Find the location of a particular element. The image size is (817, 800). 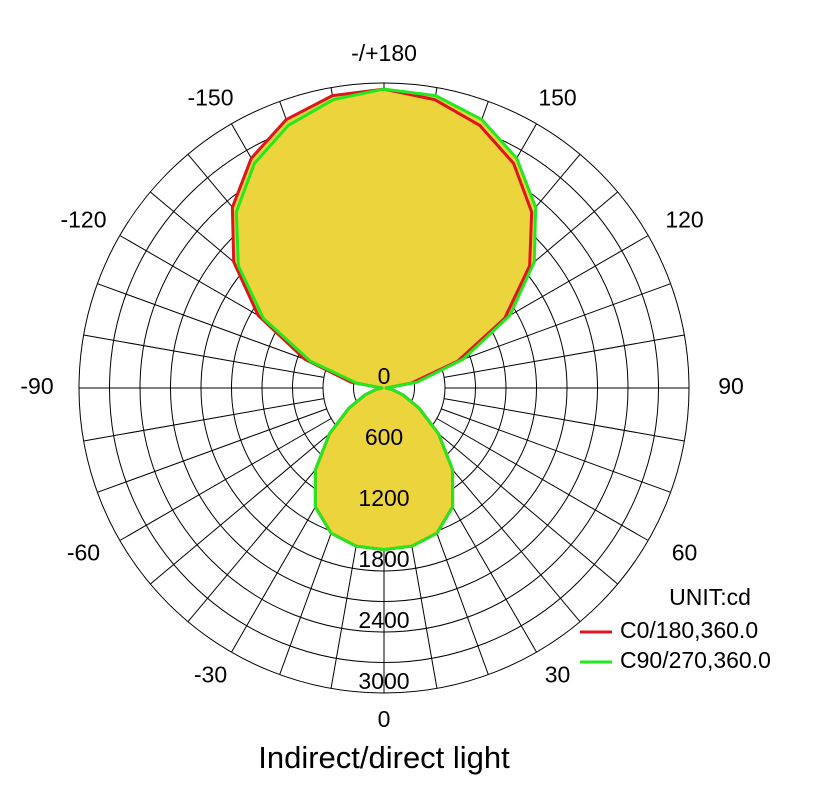

r-tick-label: 600 is located at coordinates (384, 437).